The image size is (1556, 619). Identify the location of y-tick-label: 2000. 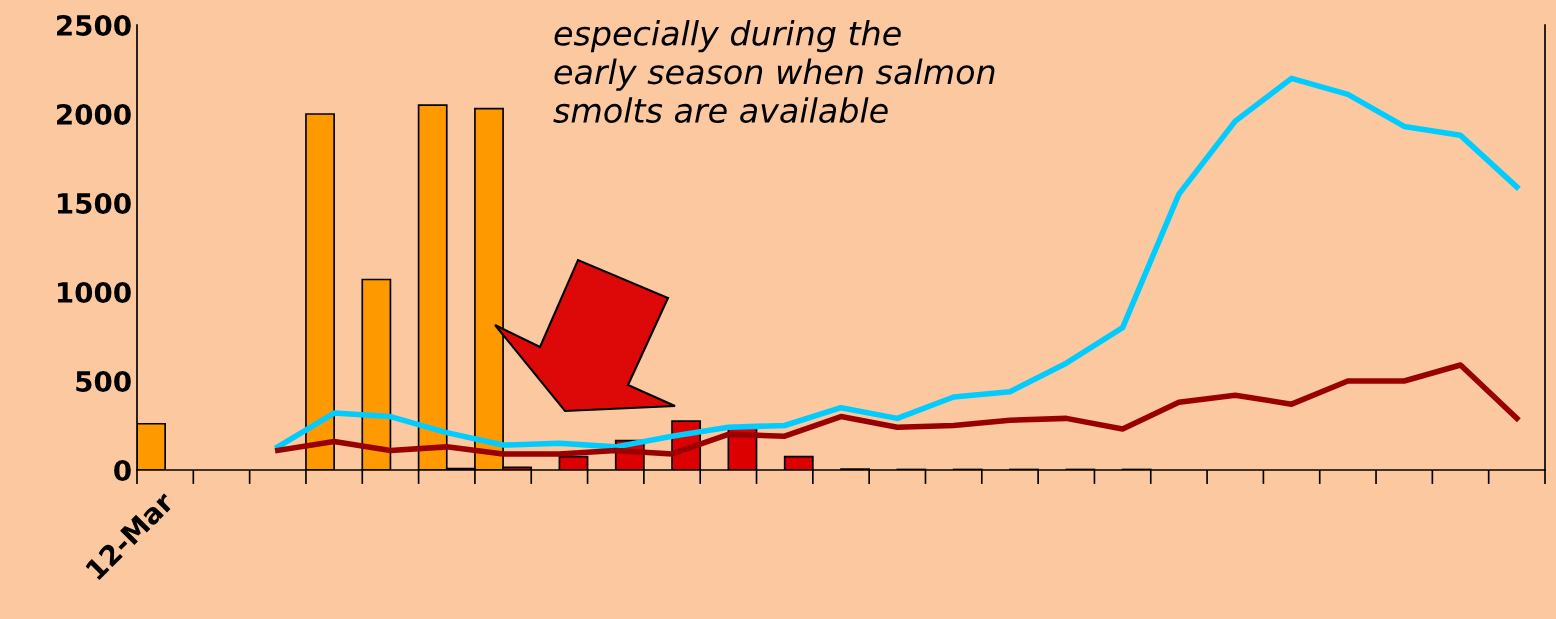
(94, 114).